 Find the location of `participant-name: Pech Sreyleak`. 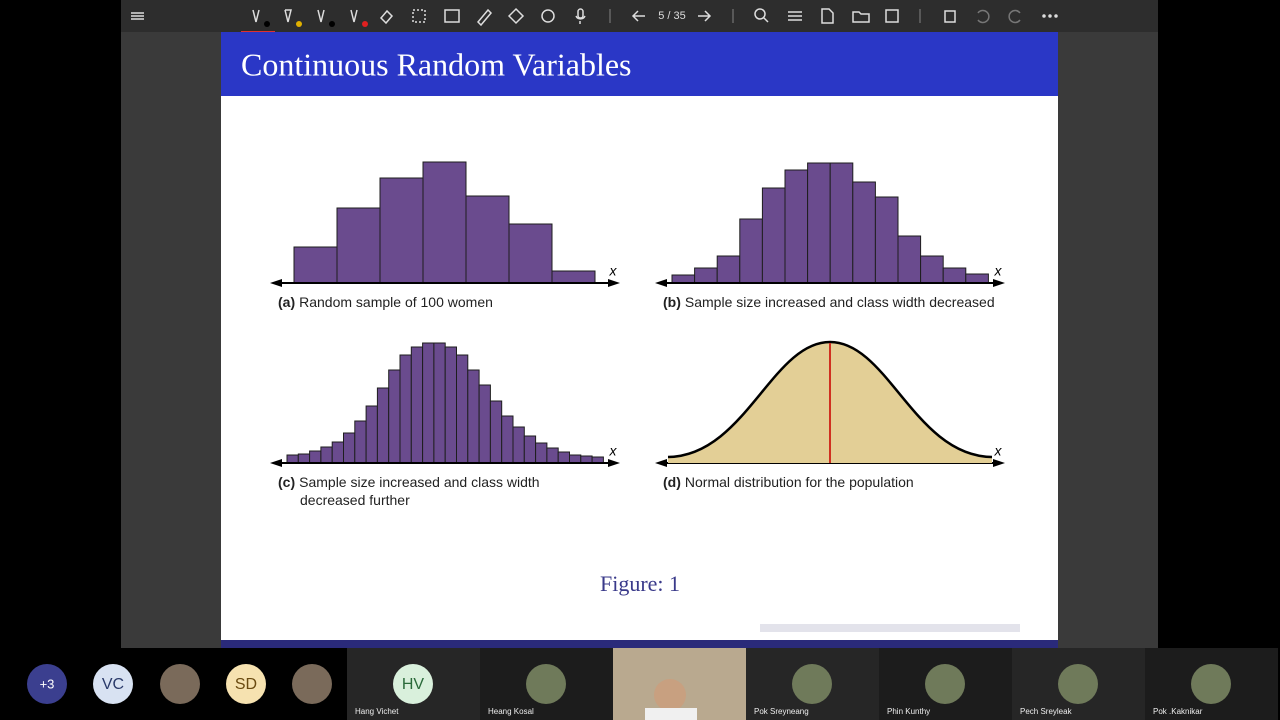

participant-name: Pech Sreyleak is located at coordinates (1046, 711).